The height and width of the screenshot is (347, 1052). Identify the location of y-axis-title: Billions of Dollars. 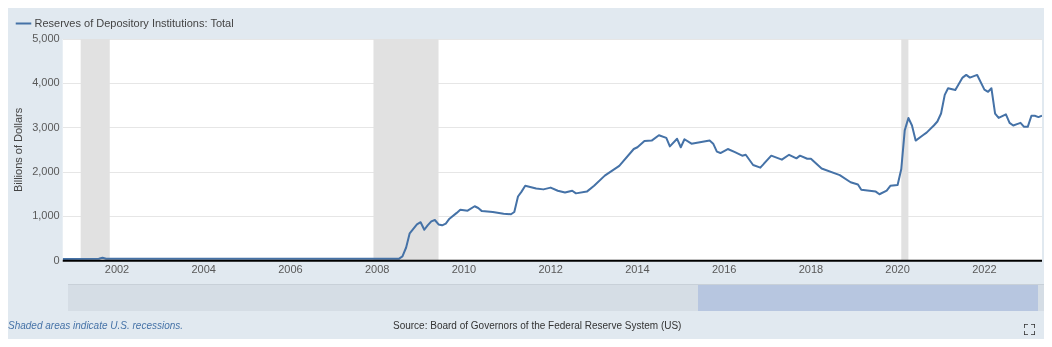
(17, 150).